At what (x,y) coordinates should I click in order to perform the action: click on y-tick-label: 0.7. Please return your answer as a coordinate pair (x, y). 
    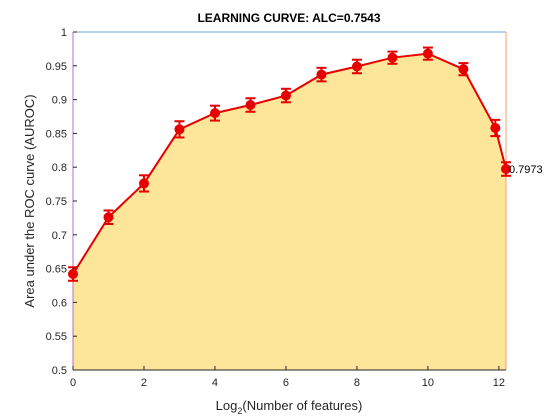
    Looking at the image, I should click on (59, 236).